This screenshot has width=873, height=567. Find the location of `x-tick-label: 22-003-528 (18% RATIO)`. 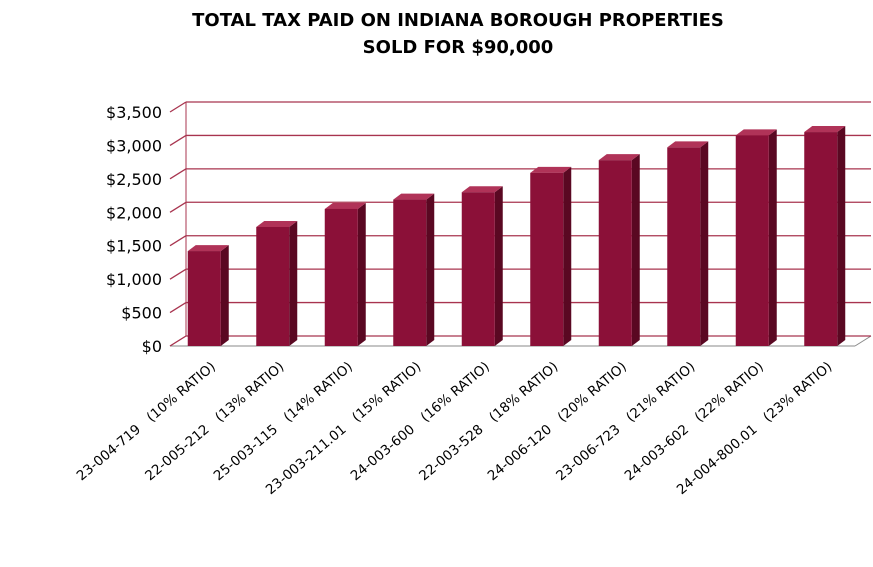

x-tick-label: 22-003-528 (18% RATIO) is located at coordinates (488, 421).